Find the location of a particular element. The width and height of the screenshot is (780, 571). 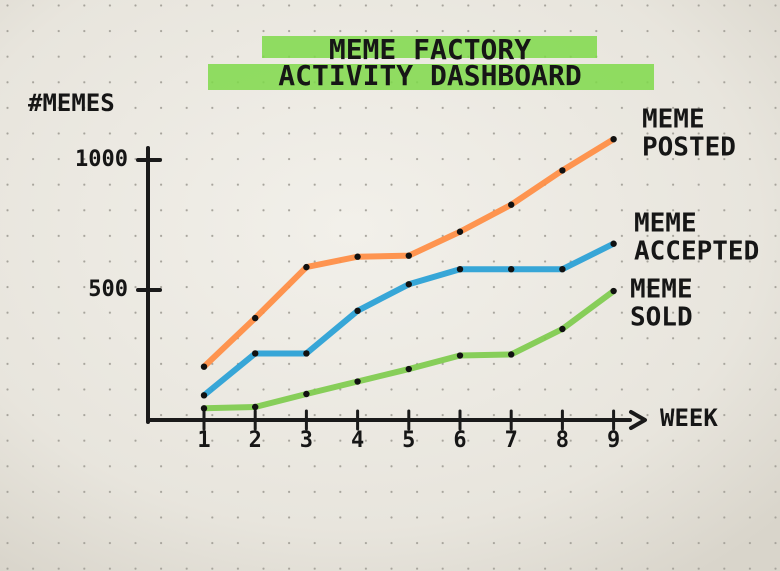

x-axis-label: WEEK is located at coordinates (689, 418).